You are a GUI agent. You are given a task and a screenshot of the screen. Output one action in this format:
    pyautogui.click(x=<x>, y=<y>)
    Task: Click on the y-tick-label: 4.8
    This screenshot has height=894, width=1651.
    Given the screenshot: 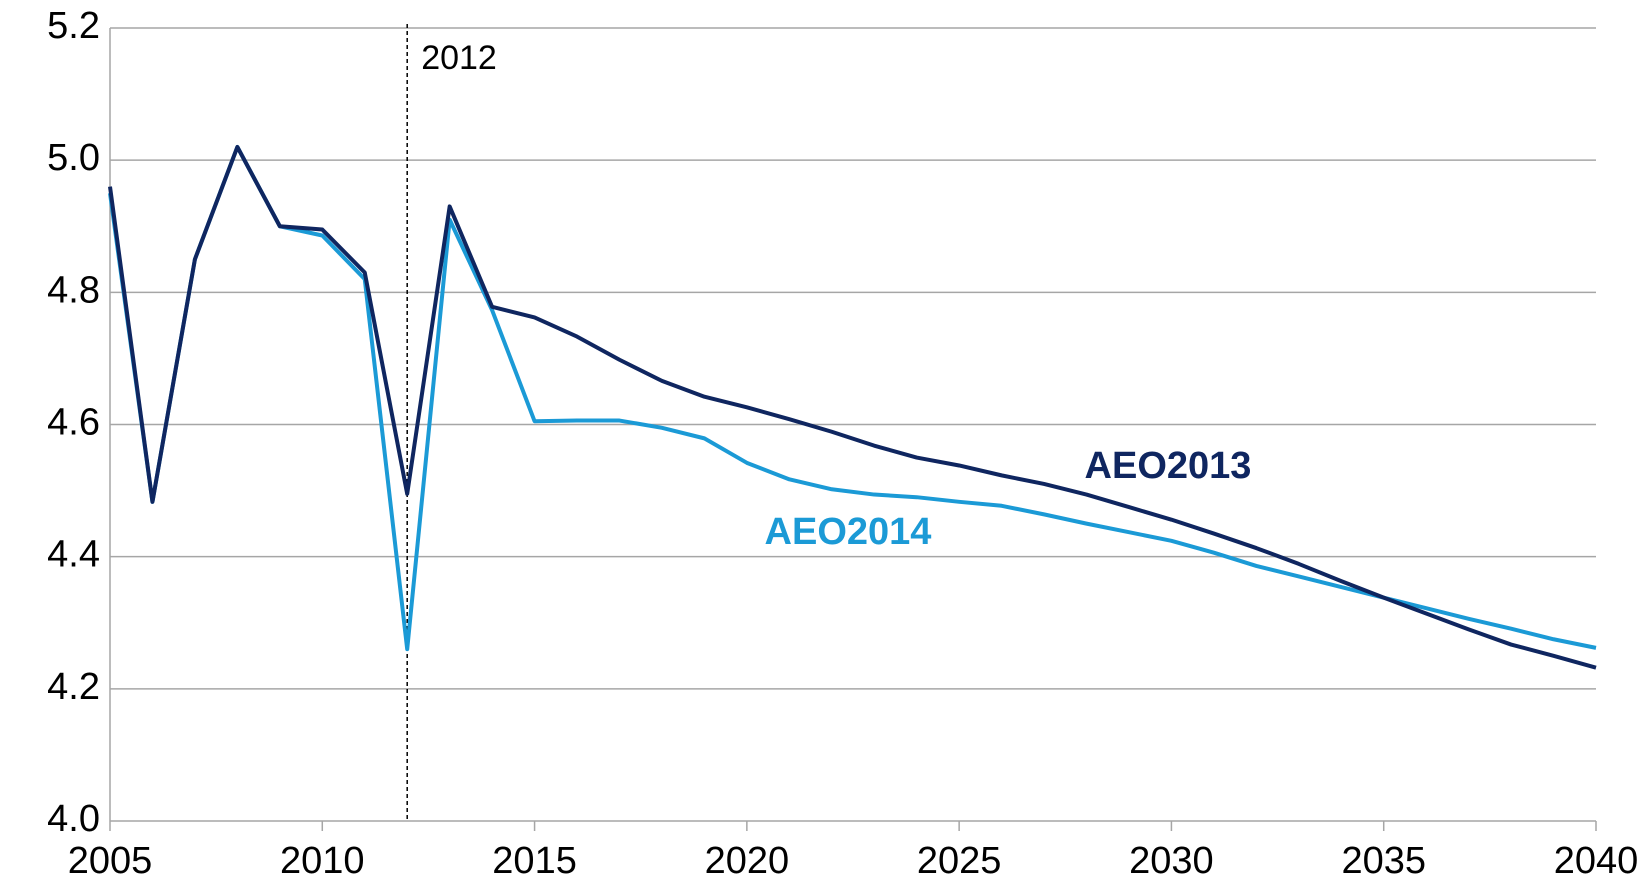 What is the action you would take?
    pyautogui.click(x=73, y=290)
    